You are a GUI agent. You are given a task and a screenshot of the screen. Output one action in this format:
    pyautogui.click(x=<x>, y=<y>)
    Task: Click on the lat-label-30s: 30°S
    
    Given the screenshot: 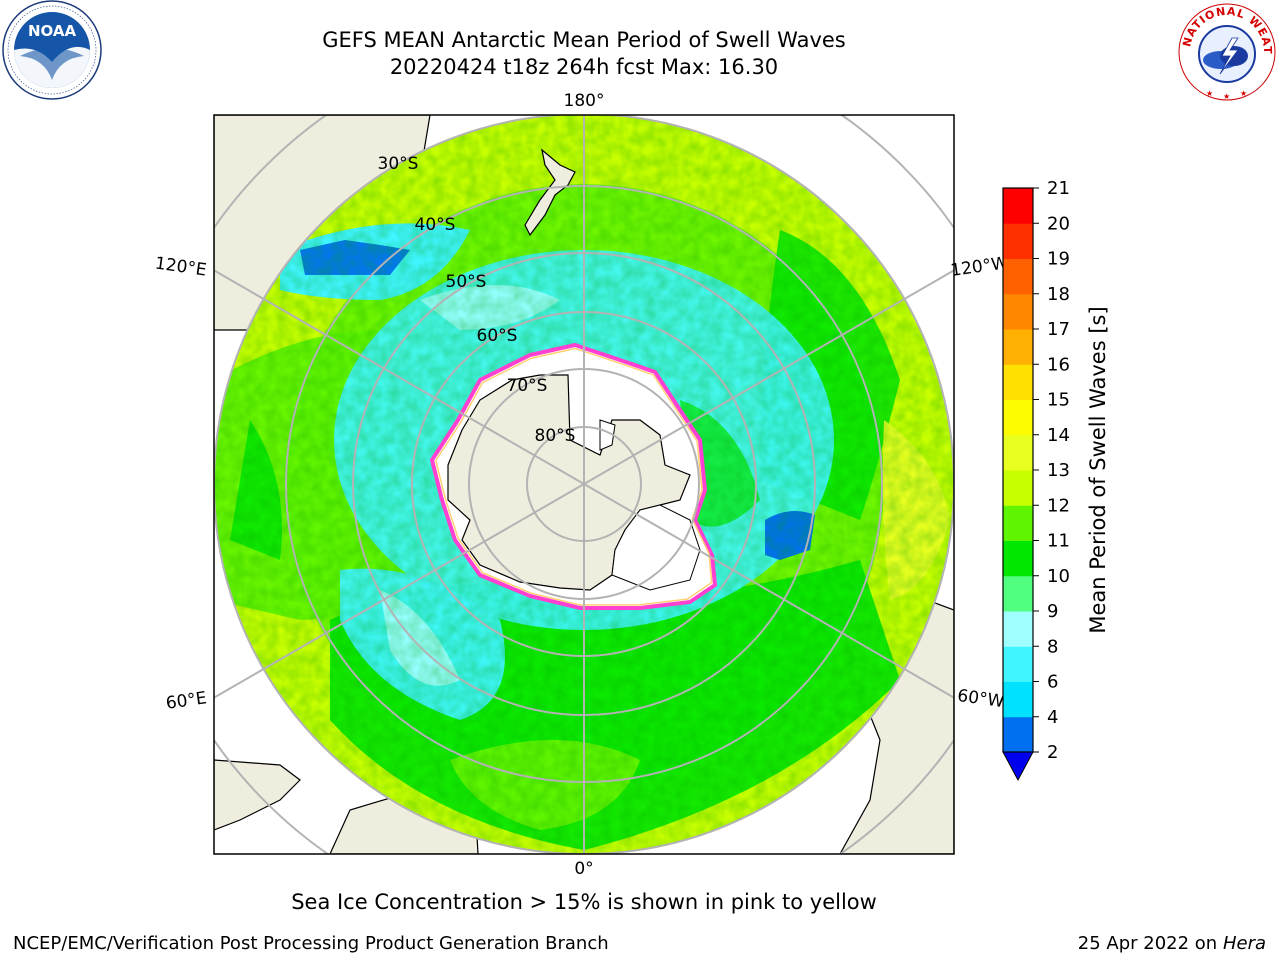 What is the action you would take?
    pyautogui.click(x=398, y=164)
    